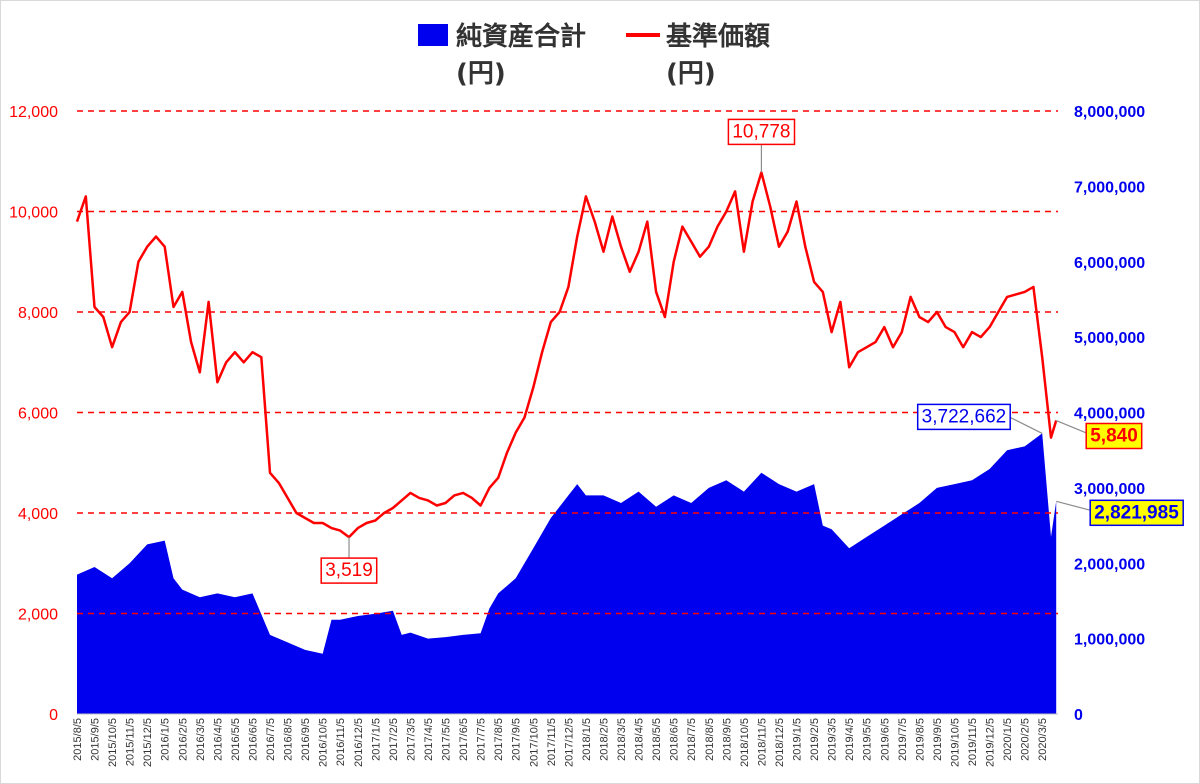 The width and height of the screenshot is (1200, 784). I want to click on x-tick-label: 2015/12/5, so click(148, 742).